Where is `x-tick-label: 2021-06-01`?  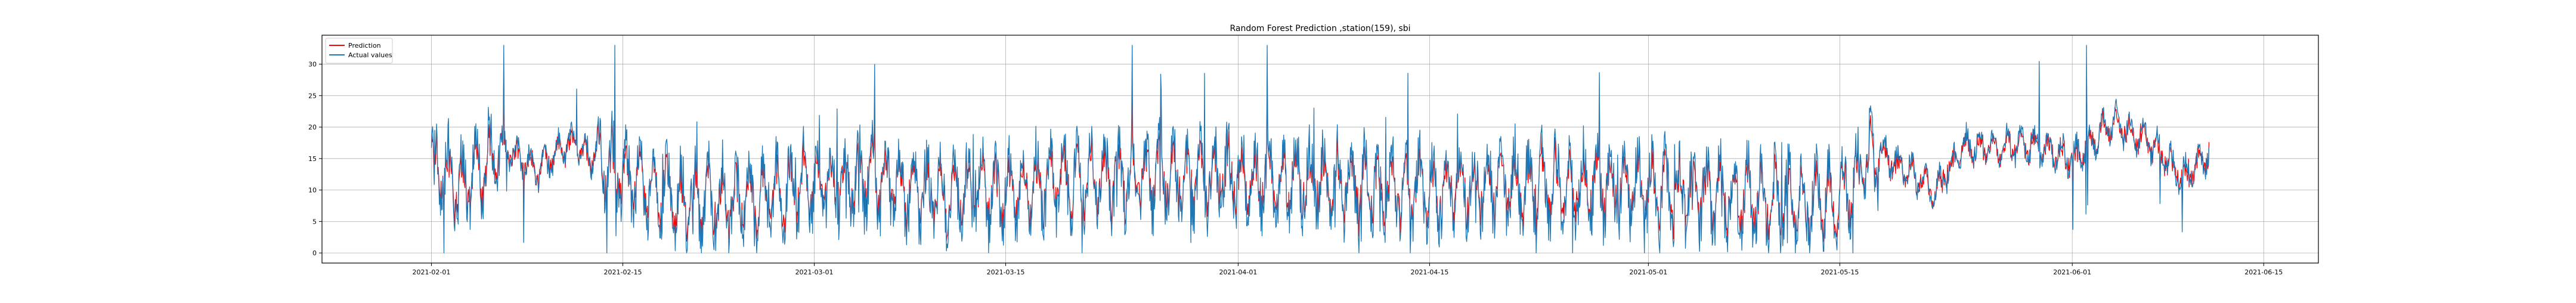 x-tick-label: 2021-06-01 is located at coordinates (2072, 272).